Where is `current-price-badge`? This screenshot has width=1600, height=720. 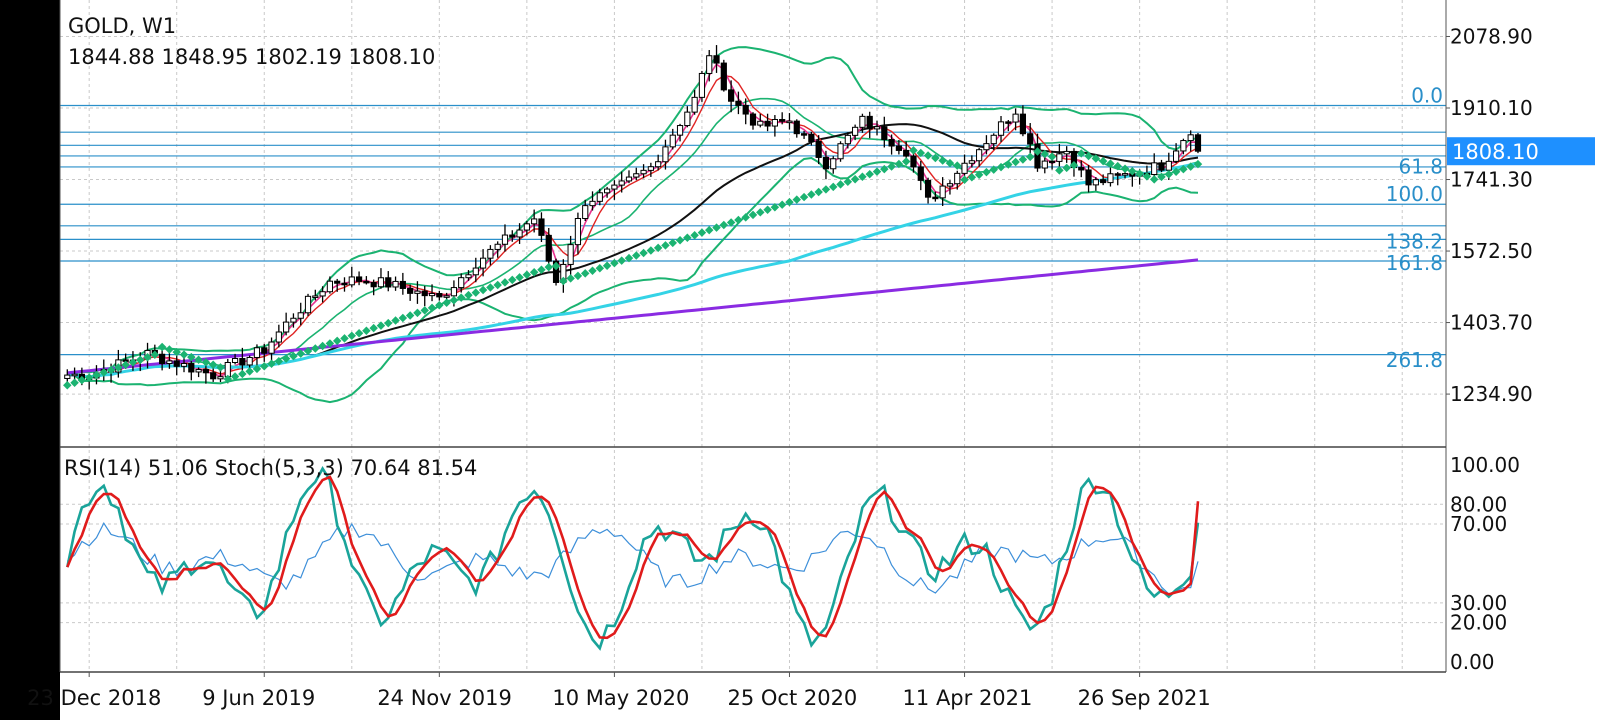 current-price-badge is located at coordinates (1521, 151).